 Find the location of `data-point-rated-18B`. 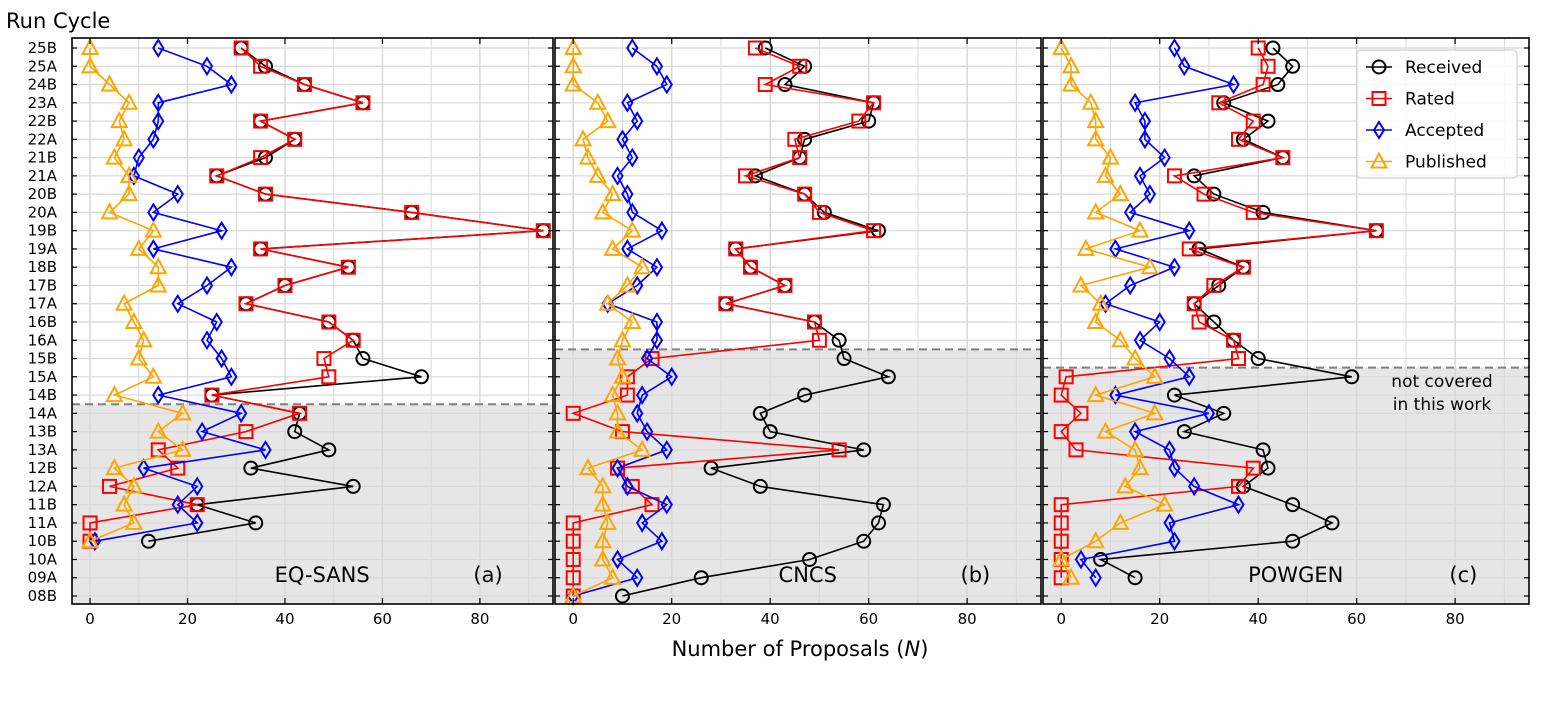

data-point-rated-18B is located at coordinates (348, 267).